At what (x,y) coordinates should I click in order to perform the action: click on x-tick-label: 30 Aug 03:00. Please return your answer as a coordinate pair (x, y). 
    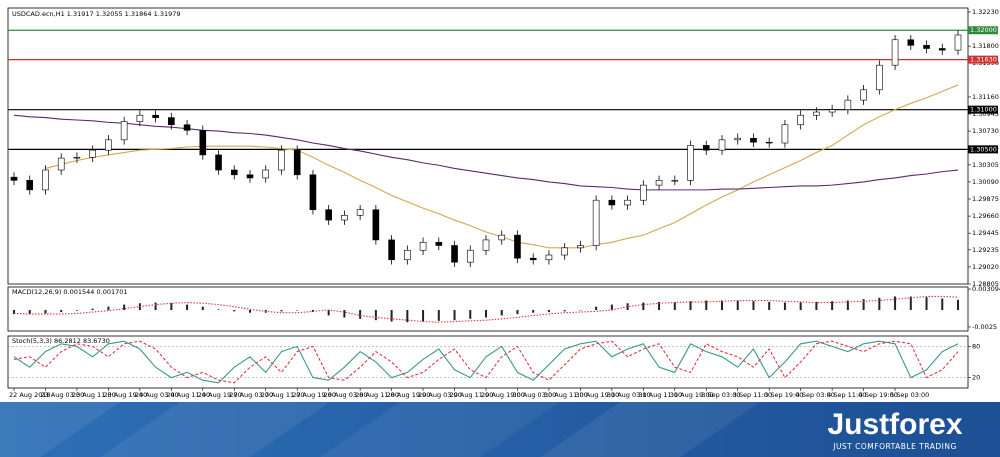
    Looking at the image, I should click on (534, 395).